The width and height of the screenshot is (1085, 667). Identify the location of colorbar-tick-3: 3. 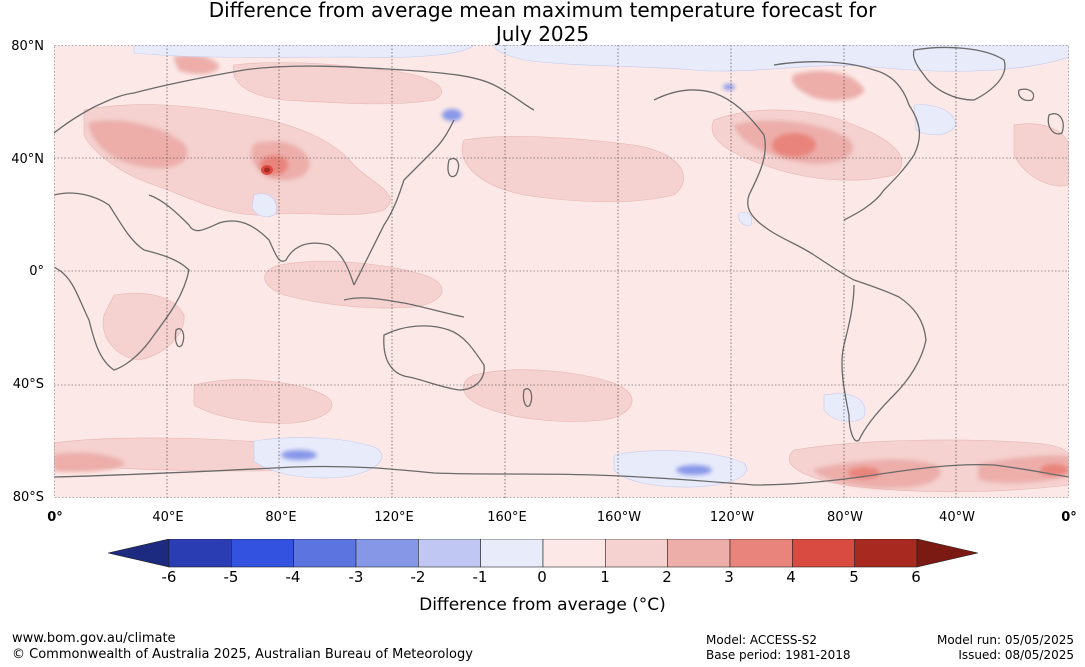
(729, 577).